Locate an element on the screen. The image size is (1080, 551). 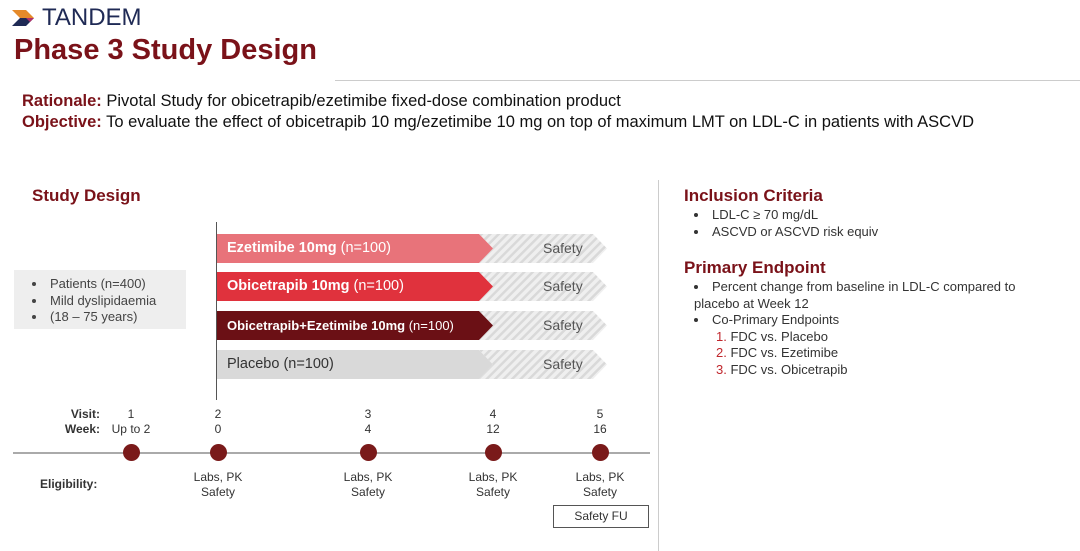
timeline-axis is located at coordinates (331, 453).